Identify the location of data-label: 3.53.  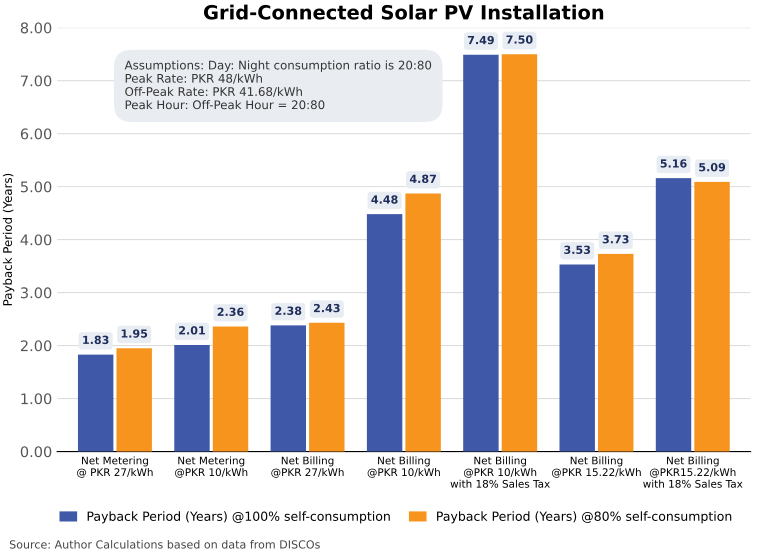
(577, 250).